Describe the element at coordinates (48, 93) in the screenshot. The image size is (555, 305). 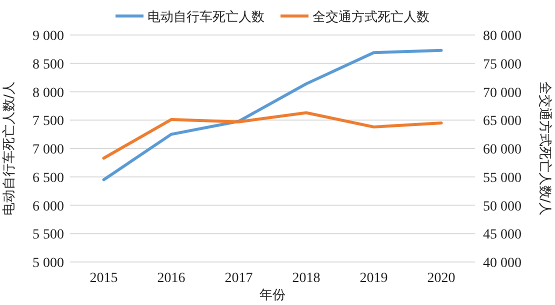
I see `y-tick-label: 8 000` at that location.